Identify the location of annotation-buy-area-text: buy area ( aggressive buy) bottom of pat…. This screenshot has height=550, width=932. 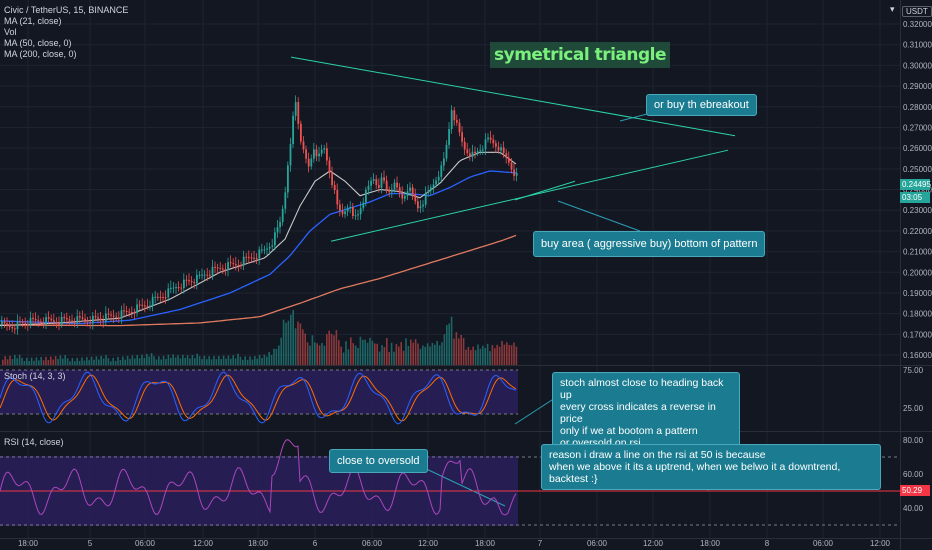
(649, 244).